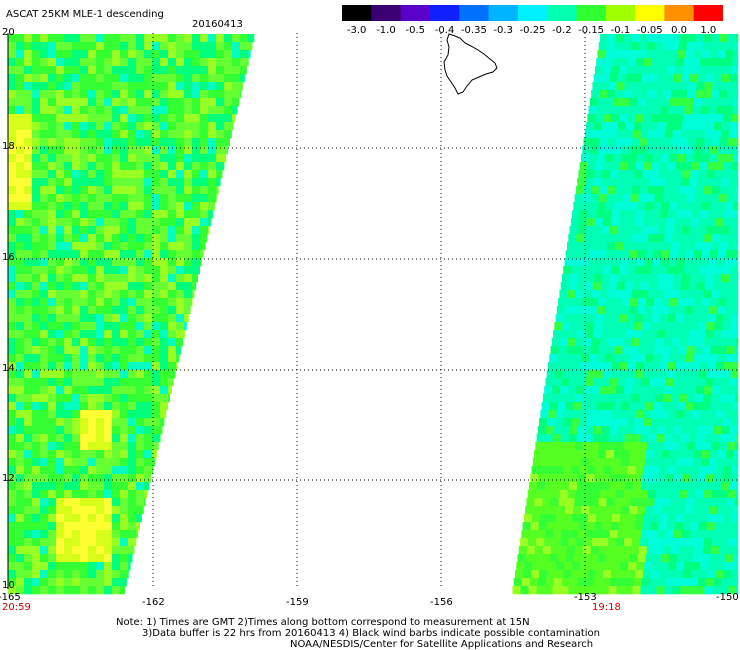 The width and height of the screenshot is (740, 650). Describe the element at coordinates (297, 602) in the screenshot. I see `lon-label-159: -159` at that location.